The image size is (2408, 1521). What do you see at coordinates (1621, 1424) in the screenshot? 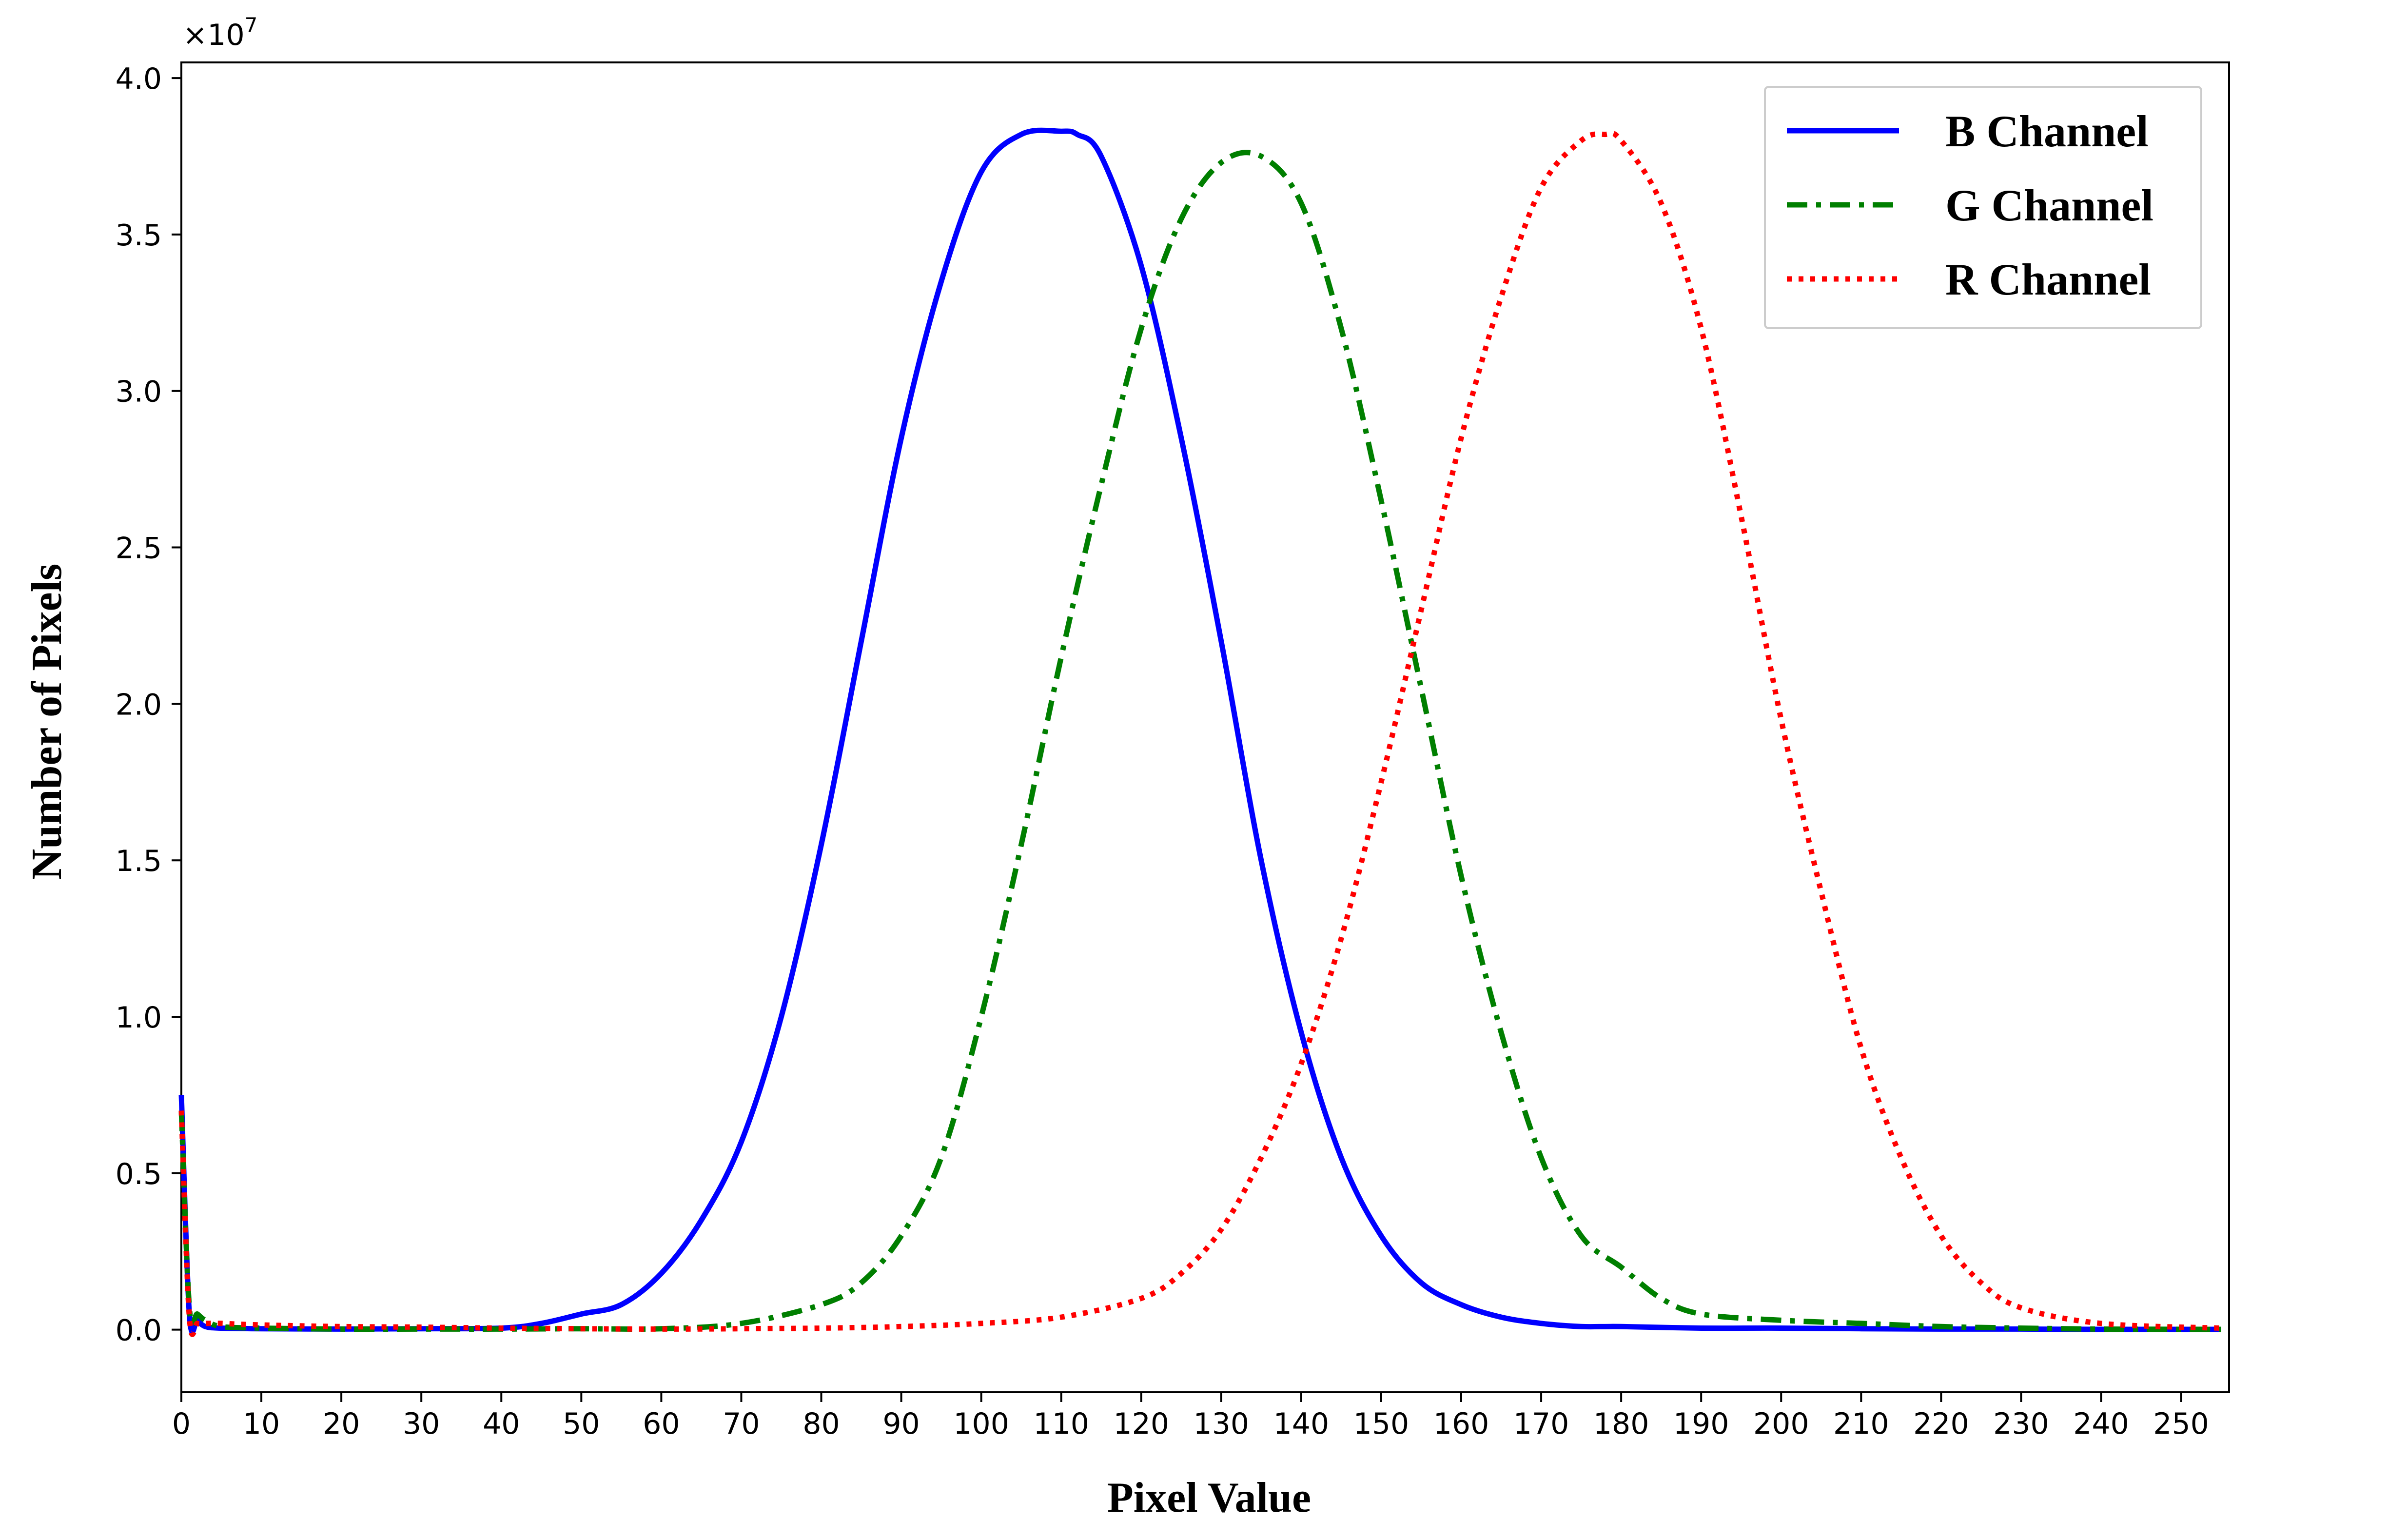
I see `x-tick-label: 180` at bounding box center [1621, 1424].